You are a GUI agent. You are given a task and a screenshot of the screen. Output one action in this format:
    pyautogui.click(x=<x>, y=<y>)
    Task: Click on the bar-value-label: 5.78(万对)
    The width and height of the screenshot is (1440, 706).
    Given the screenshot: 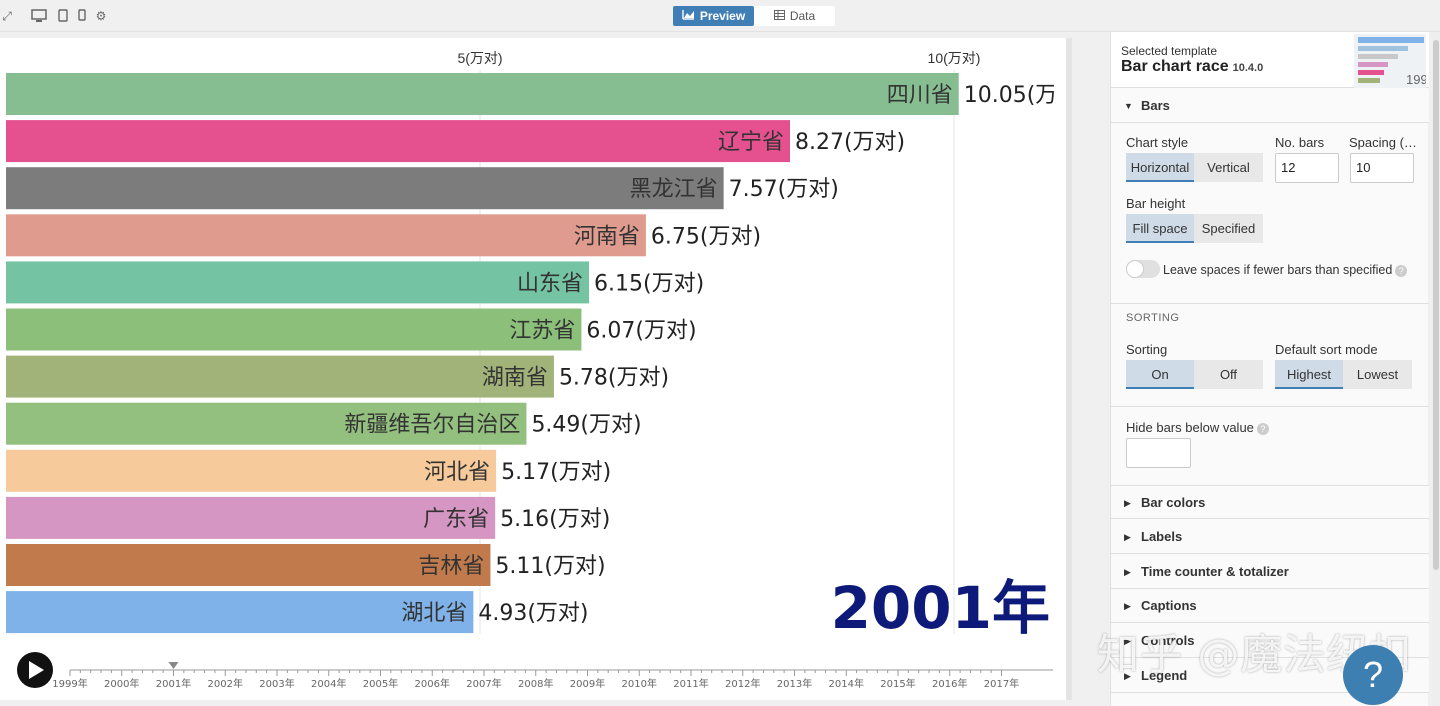 What is the action you would take?
    pyautogui.click(x=614, y=378)
    